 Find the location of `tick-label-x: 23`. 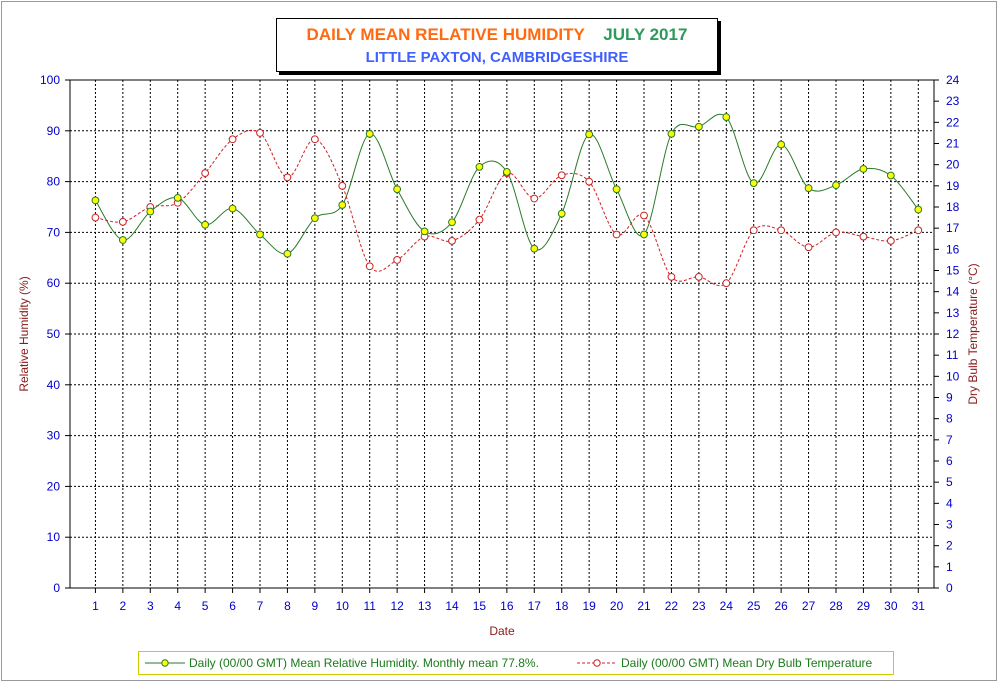

tick-label-x: 23 is located at coordinates (699, 606).